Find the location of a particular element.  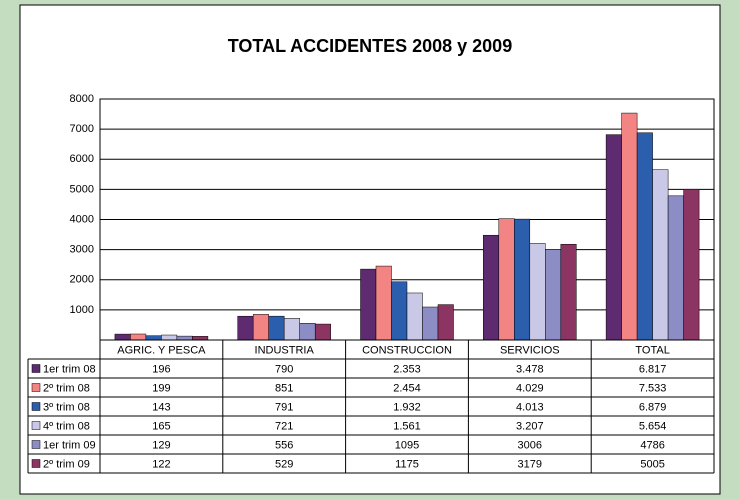

y-tick-label: 8000 is located at coordinates (82, 99).